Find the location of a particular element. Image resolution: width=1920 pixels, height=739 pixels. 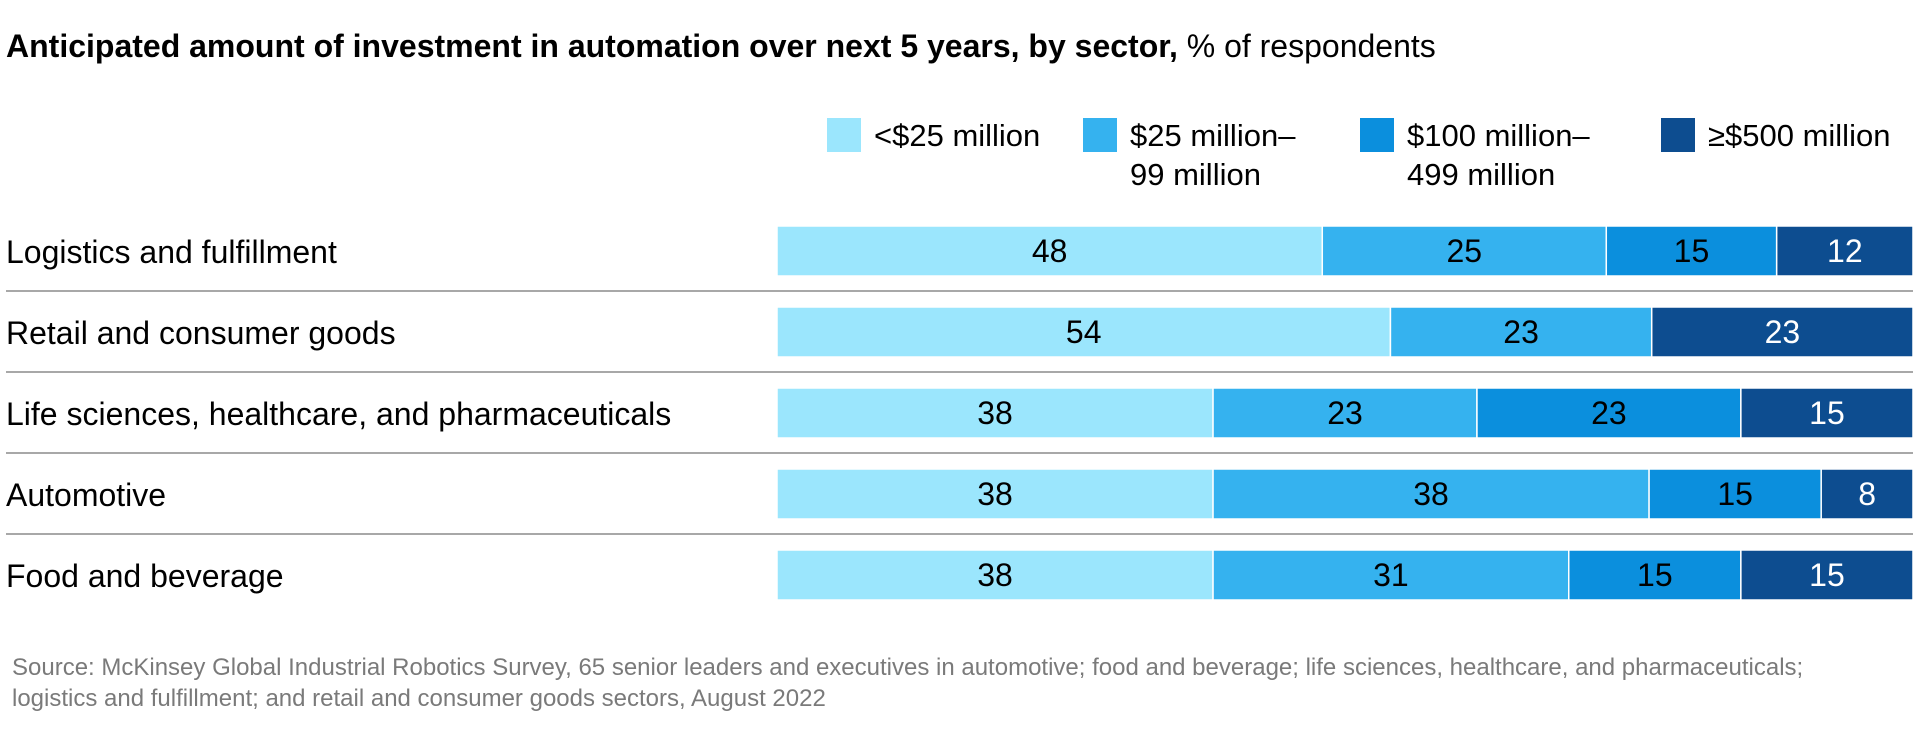

bar-segment-automotive-s3 is located at coordinates (1867, 494).